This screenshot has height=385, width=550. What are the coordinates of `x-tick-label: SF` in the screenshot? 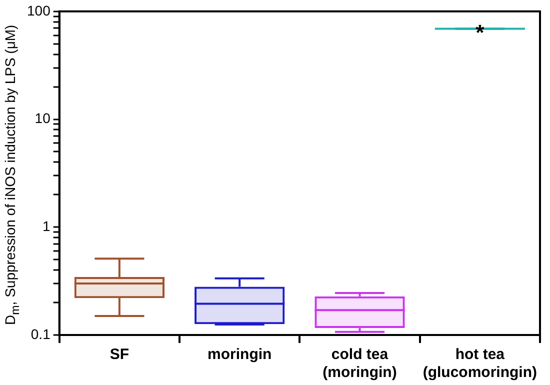 It's located at (120, 355).